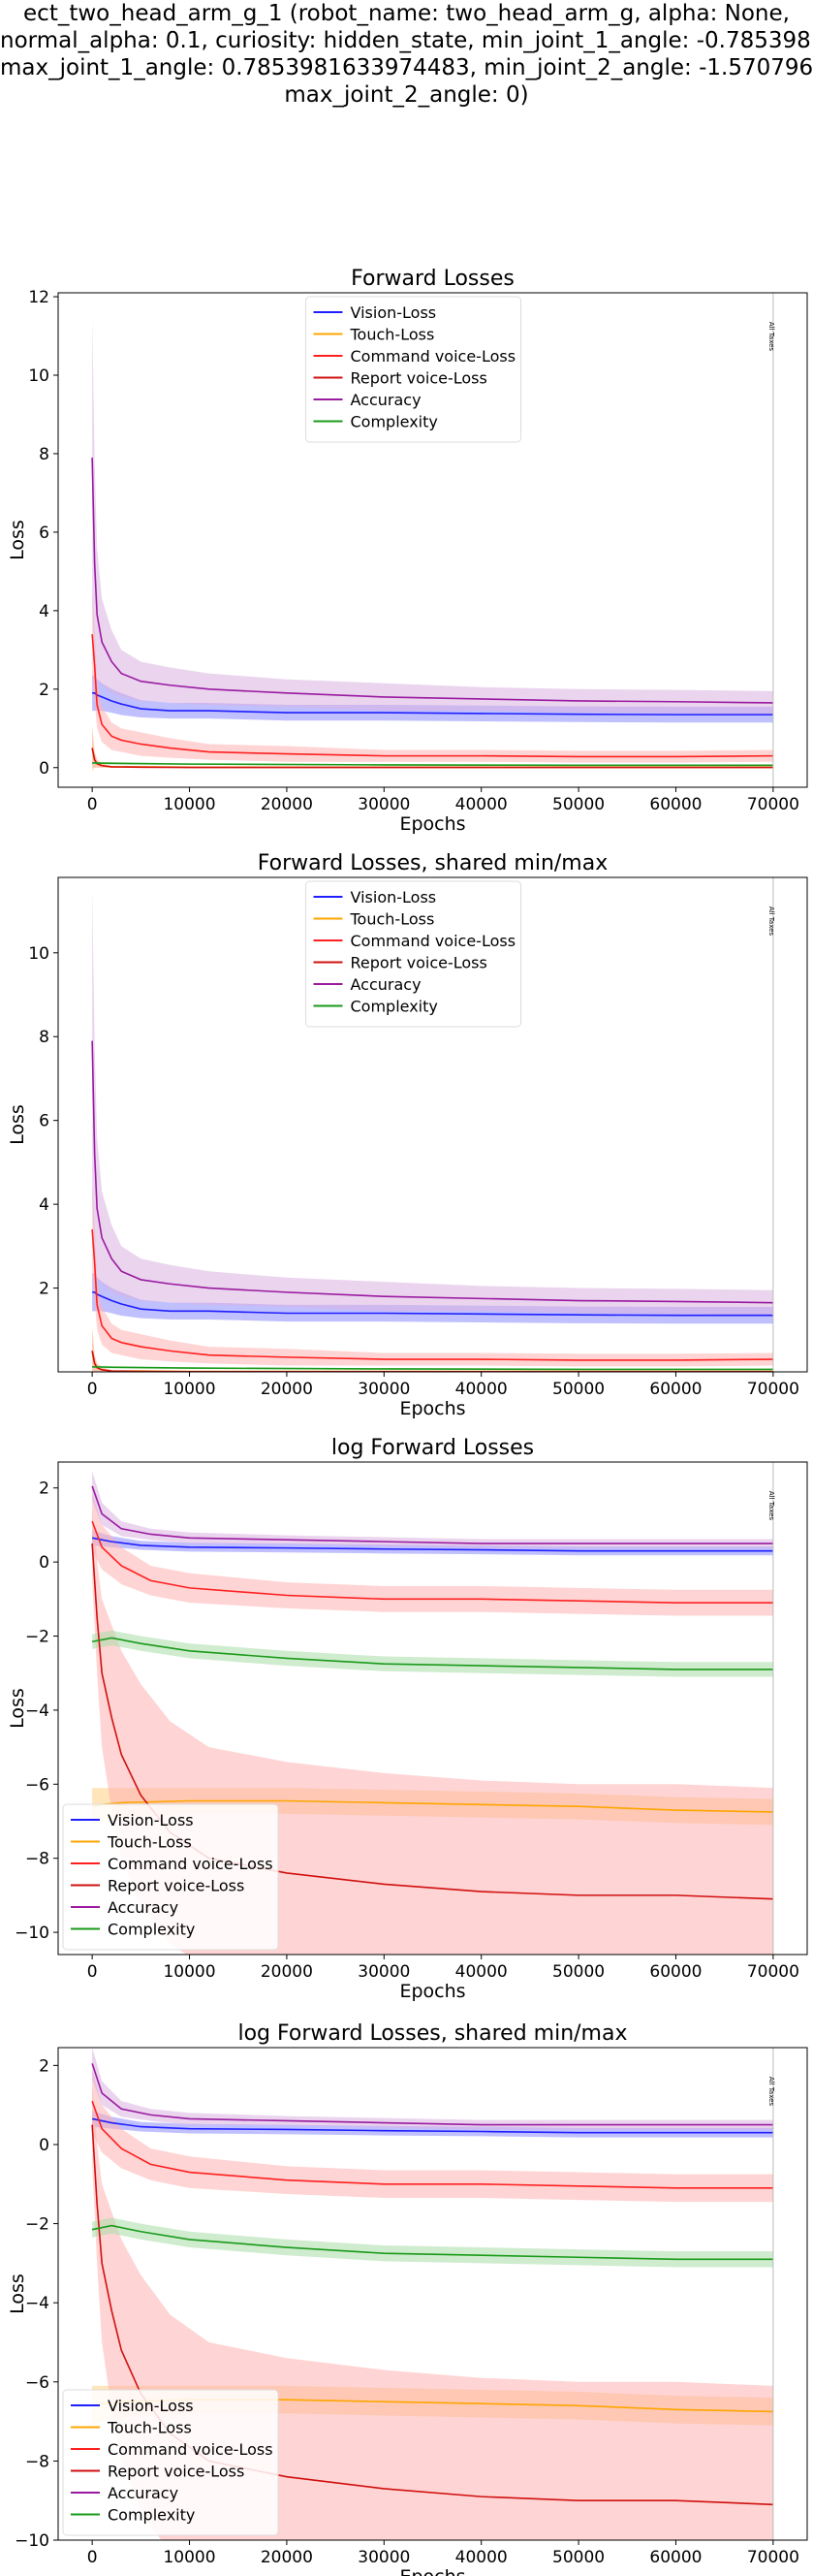 The image size is (813, 2576). Describe the element at coordinates (32, 2541) in the screenshot. I see `y-tick-label: −10` at that location.